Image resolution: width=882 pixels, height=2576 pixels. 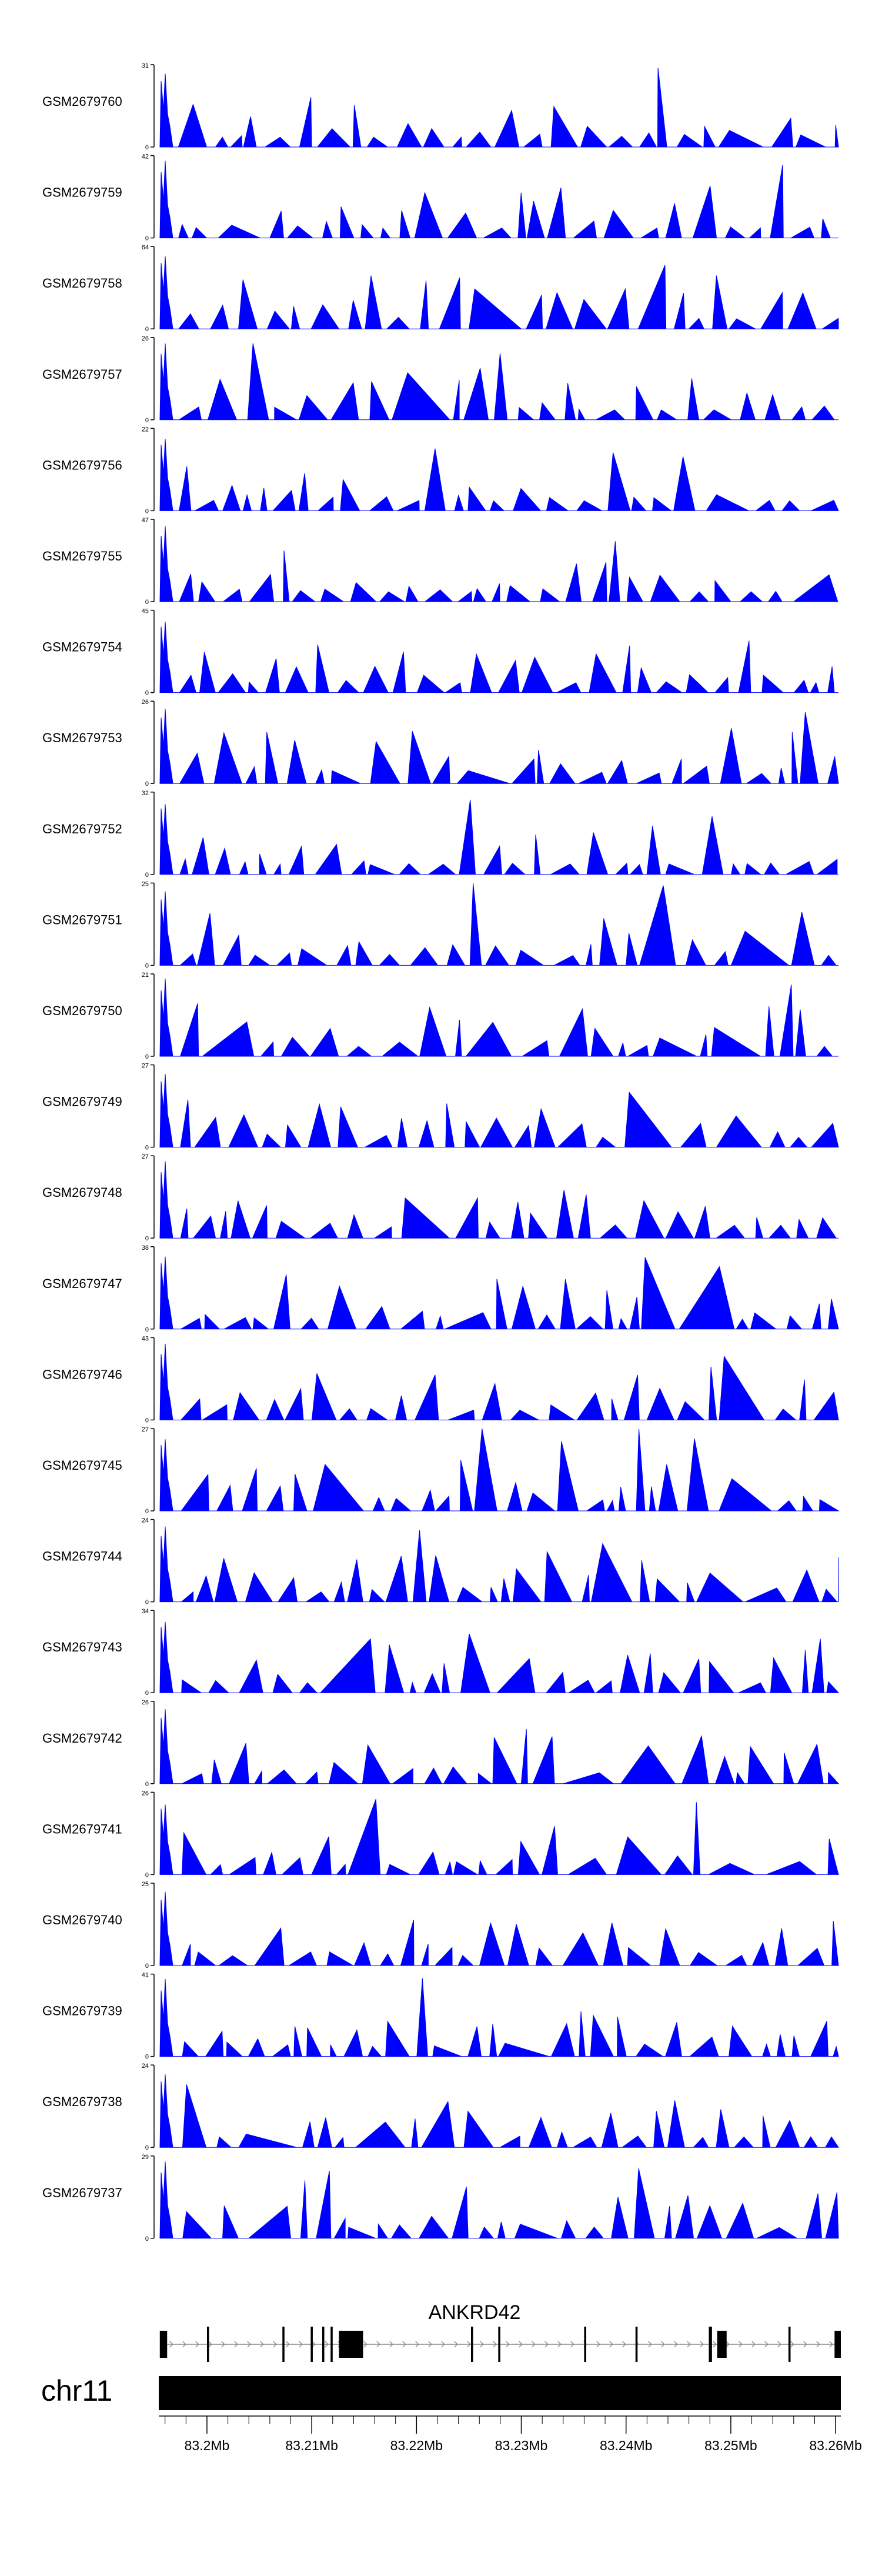 I want to click on track-label: GSM2679743, so click(x=82, y=1647).